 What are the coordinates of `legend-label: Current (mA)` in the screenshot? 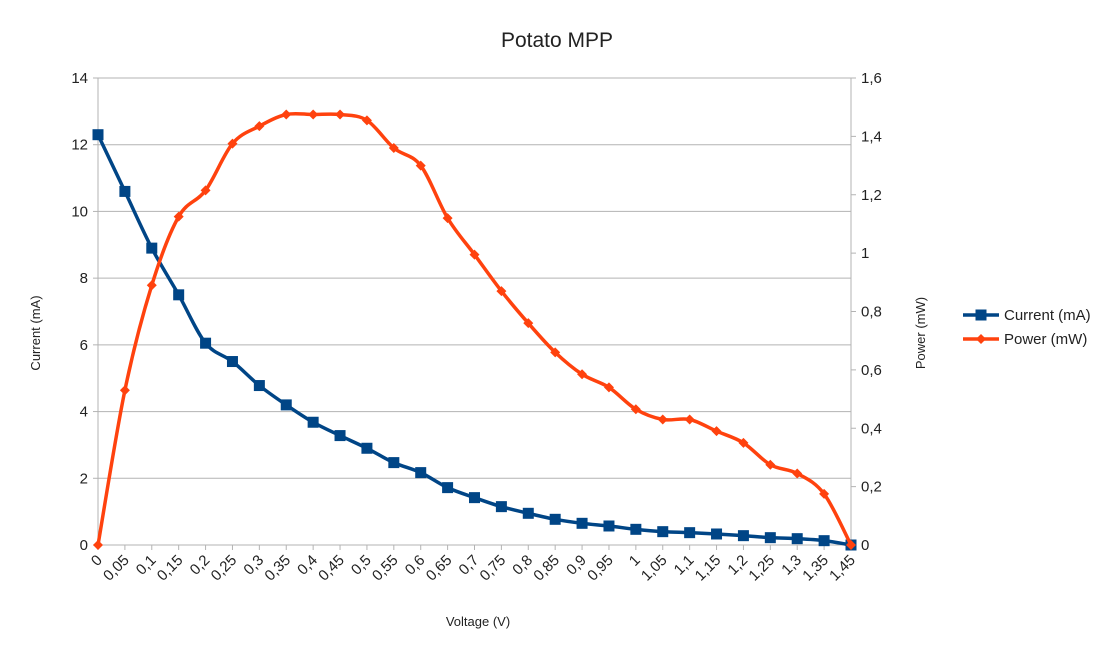 It's located at (1047, 315).